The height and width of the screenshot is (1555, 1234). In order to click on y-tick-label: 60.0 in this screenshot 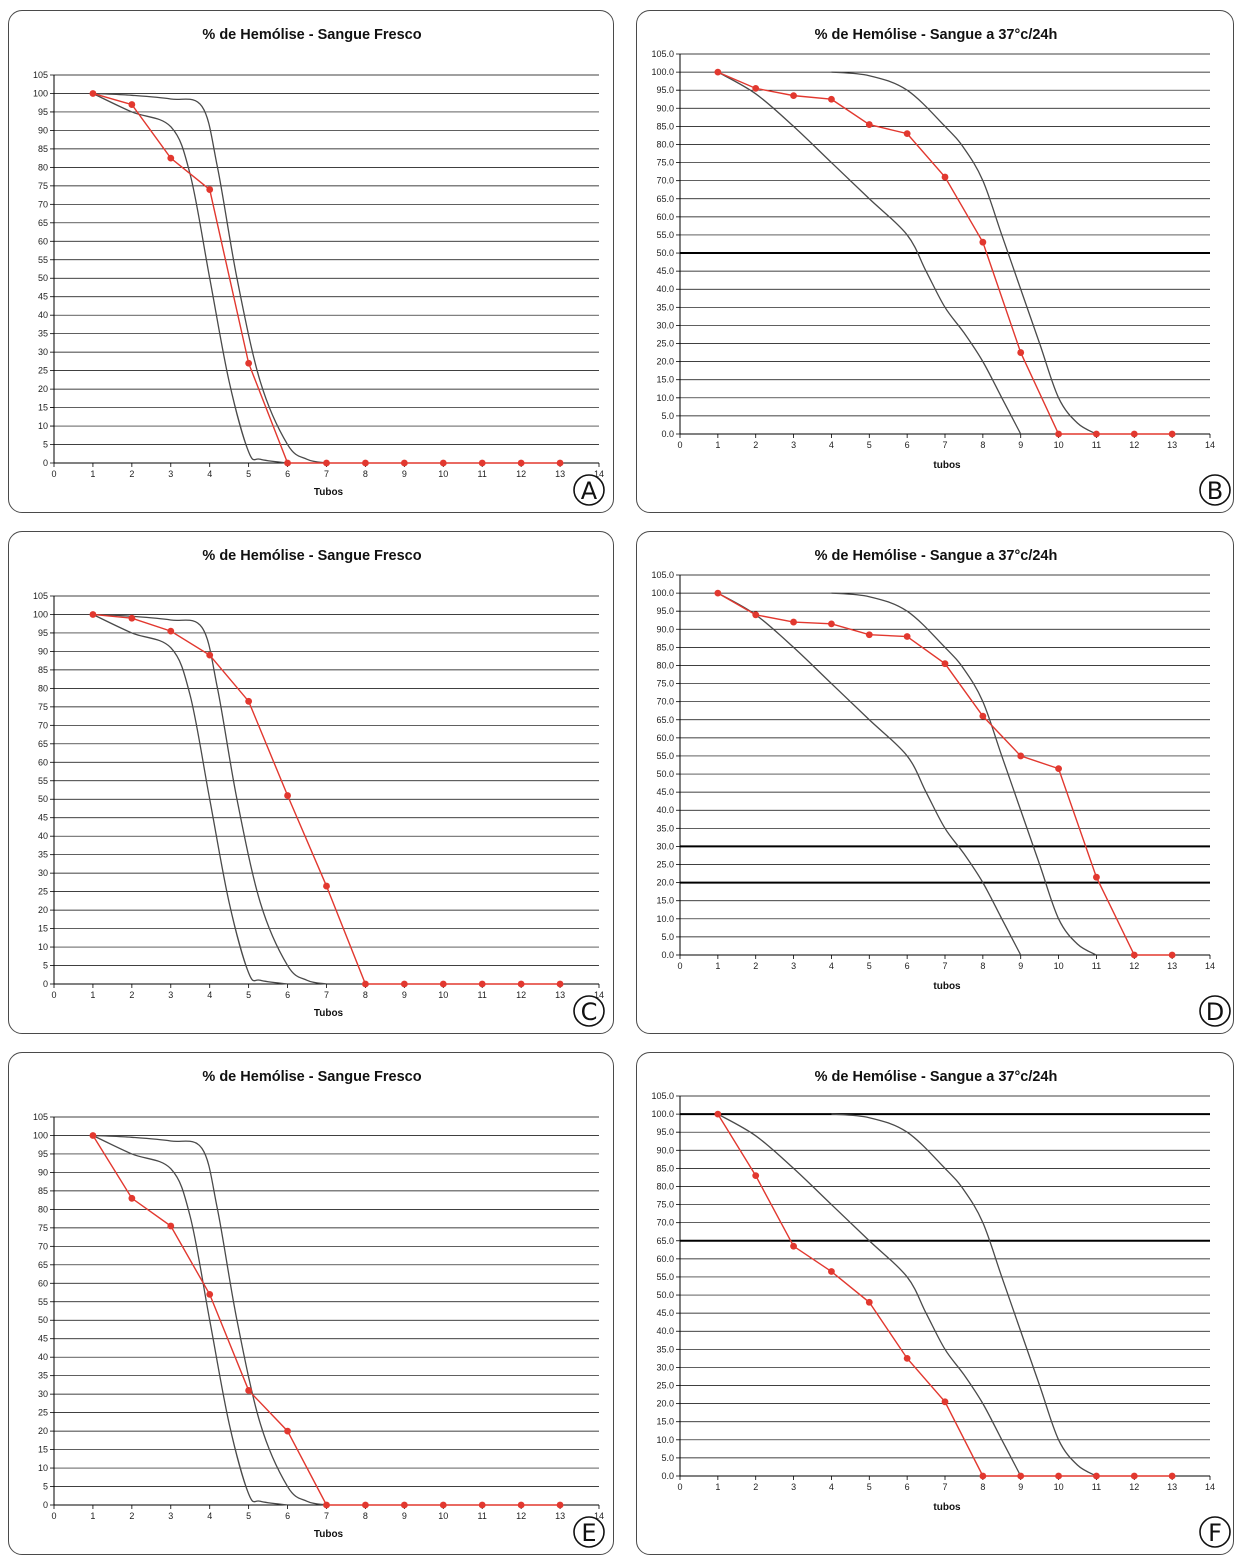, I will do `click(665, 738)`.